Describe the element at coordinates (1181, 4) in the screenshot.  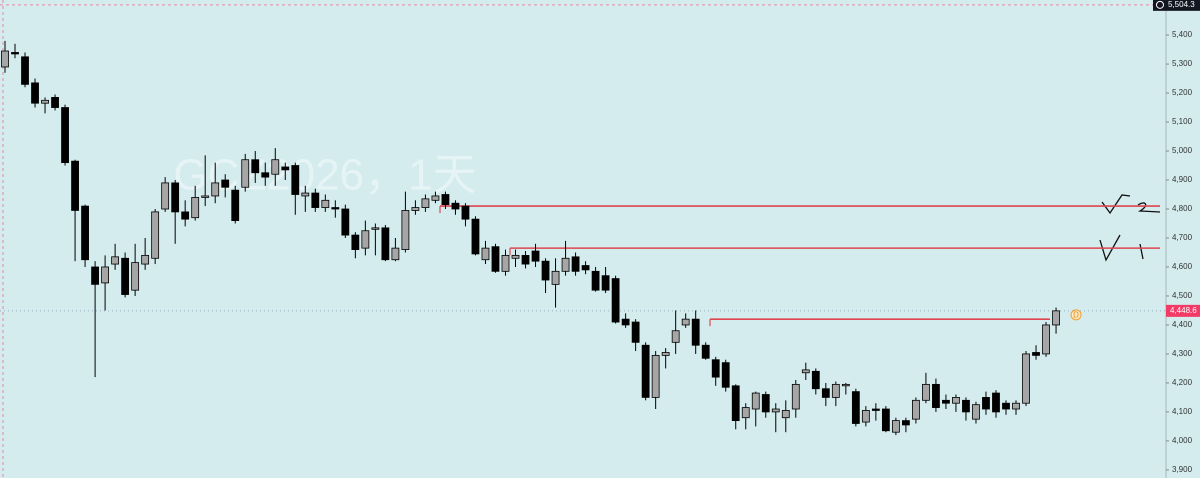
I see `crosshair-price-label: 5,504.3` at that location.